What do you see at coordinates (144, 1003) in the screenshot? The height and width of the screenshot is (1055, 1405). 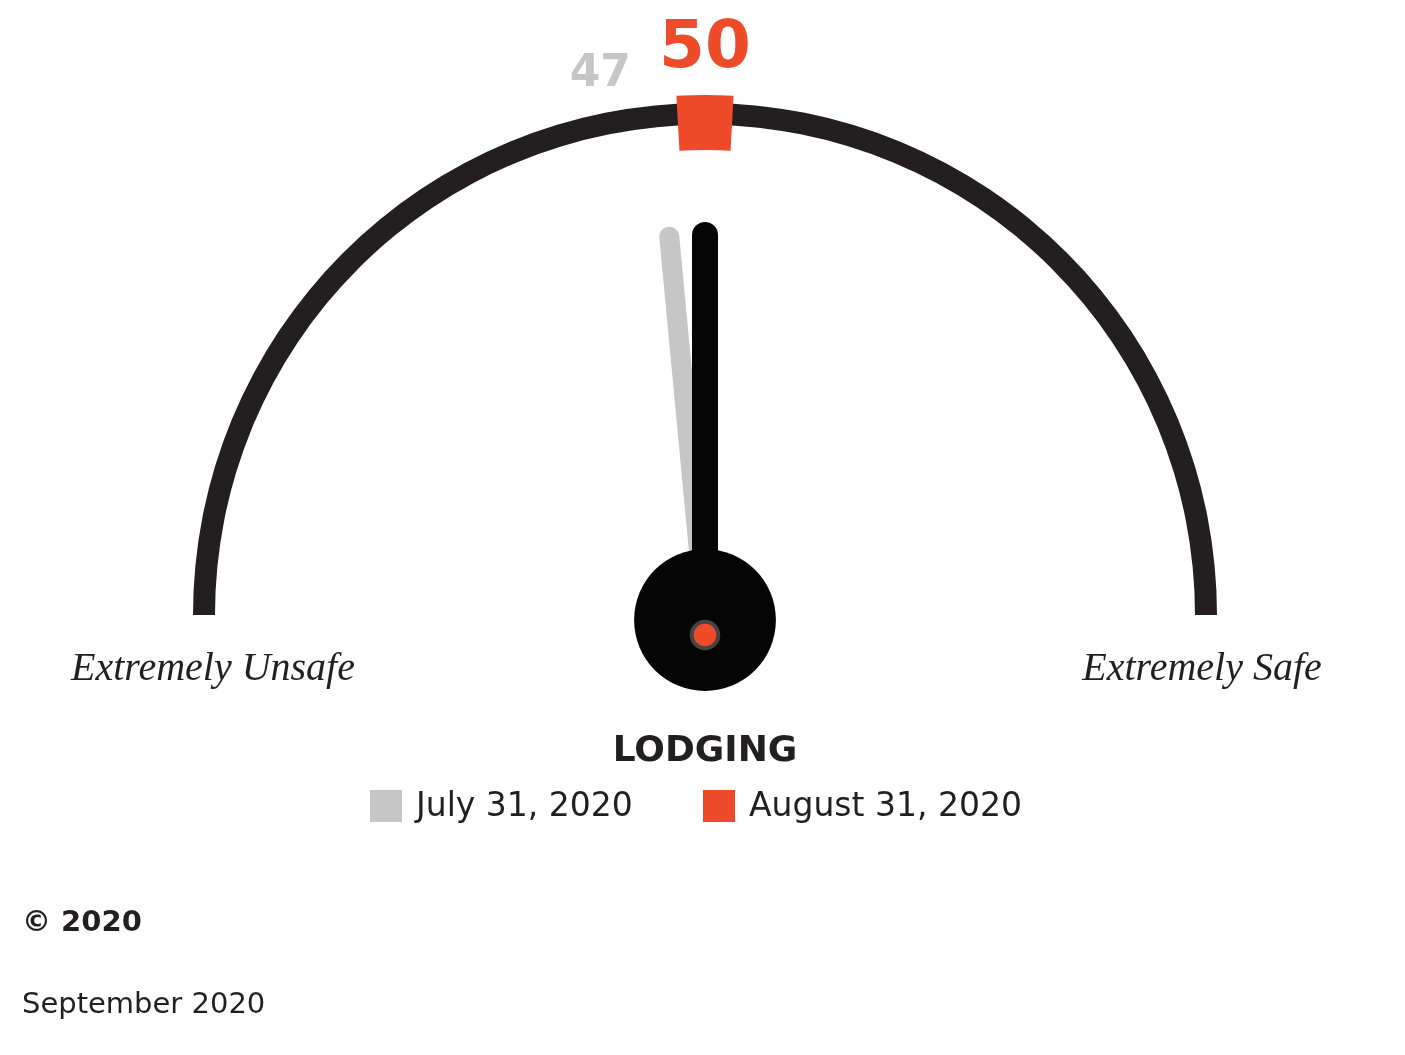 I see `text: September 2020` at bounding box center [144, 1003].